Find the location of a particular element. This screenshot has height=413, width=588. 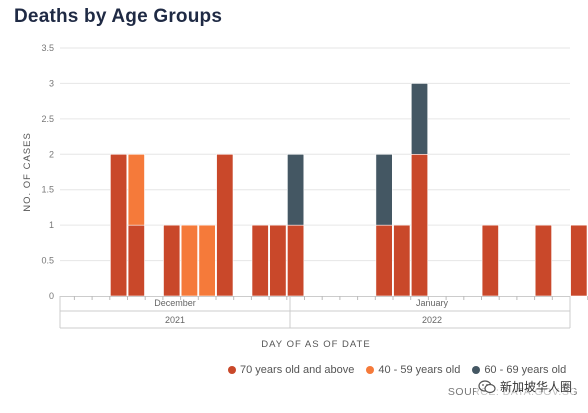

legend-item-40-59: 40 - 59 years old is located at coordinates (413, 370).